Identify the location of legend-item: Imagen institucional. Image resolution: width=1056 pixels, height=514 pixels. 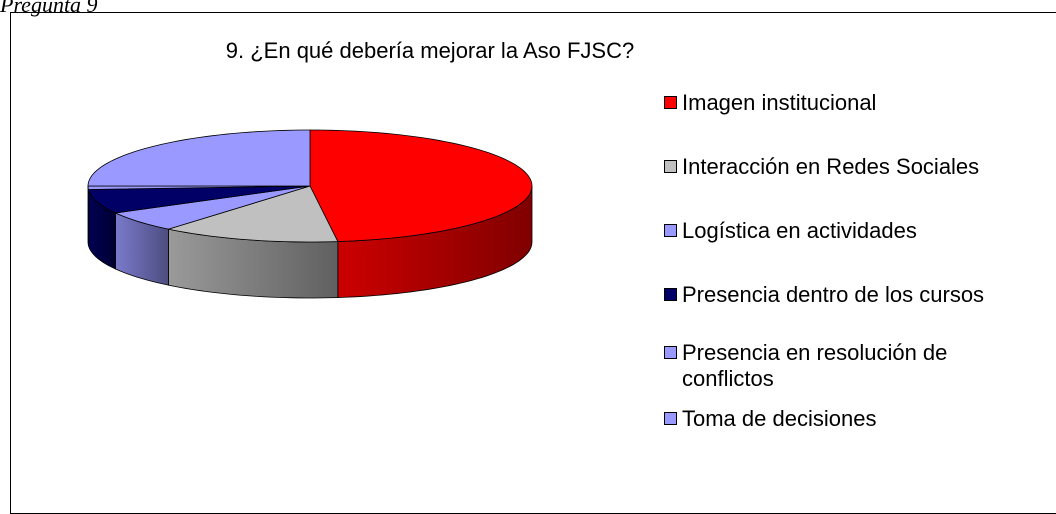
(853, 103).